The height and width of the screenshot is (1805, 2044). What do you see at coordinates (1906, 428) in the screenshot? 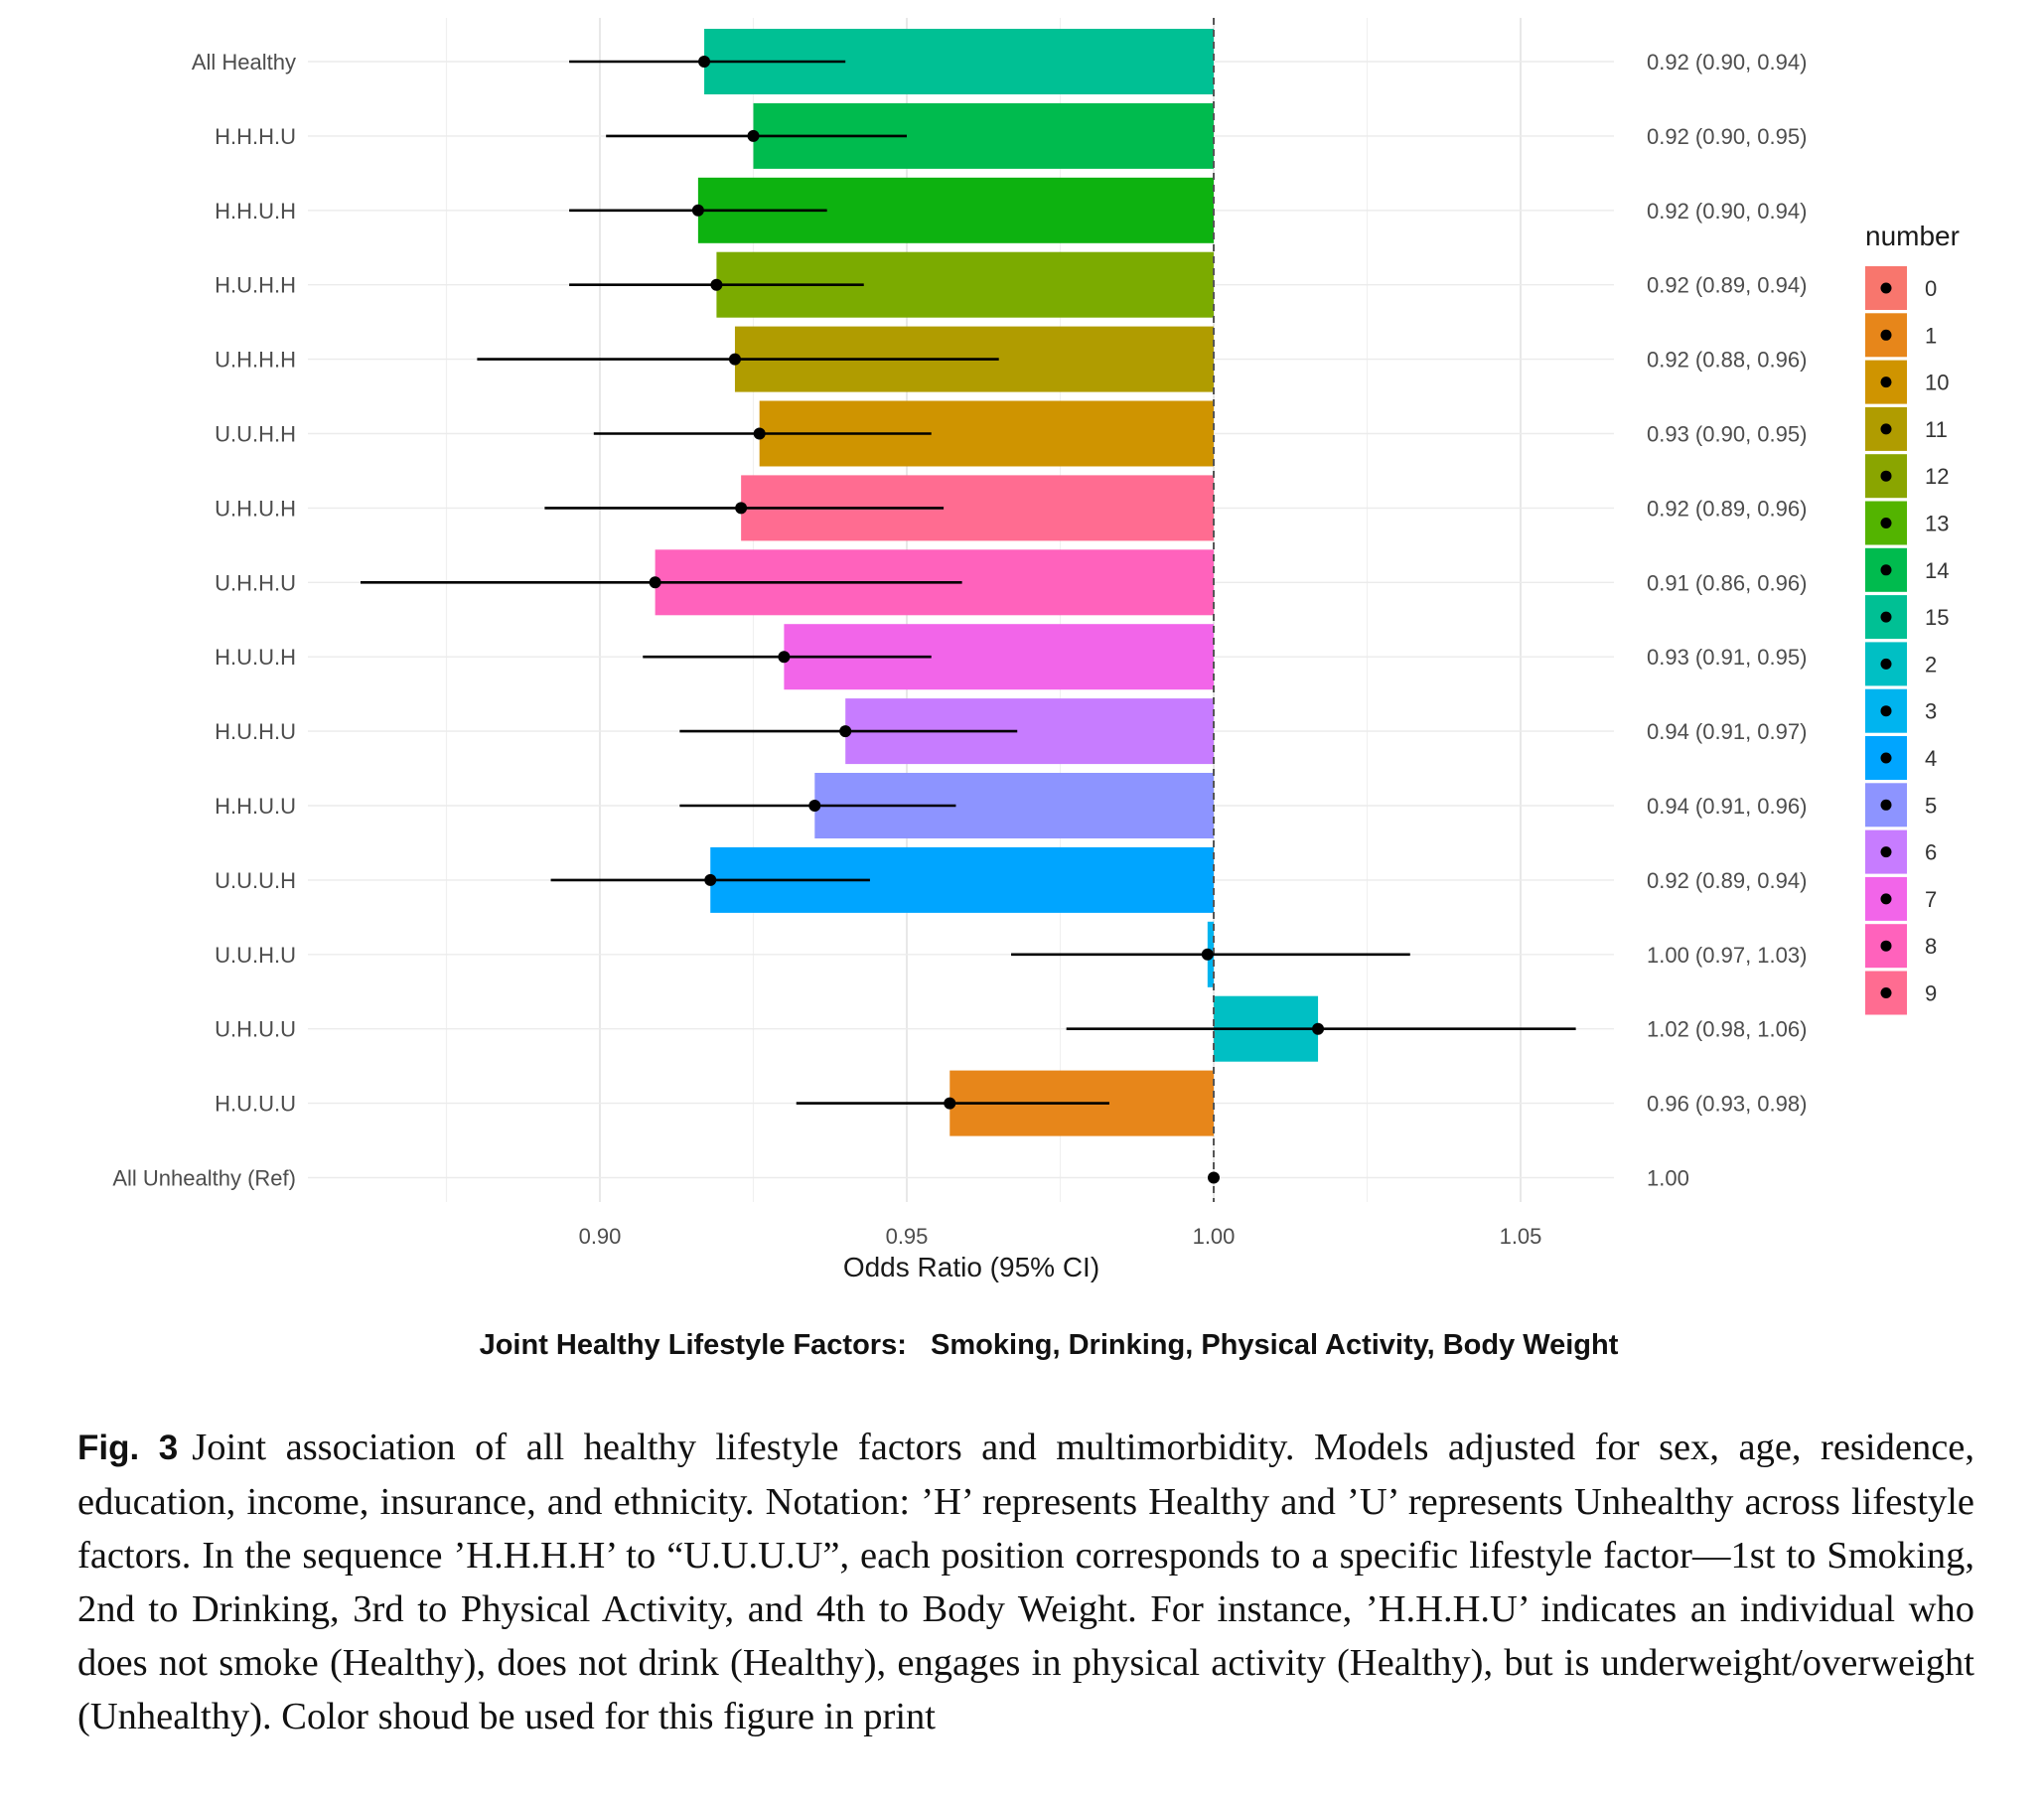
I see `legend-item: 11` at bounding box center [1906, 428].